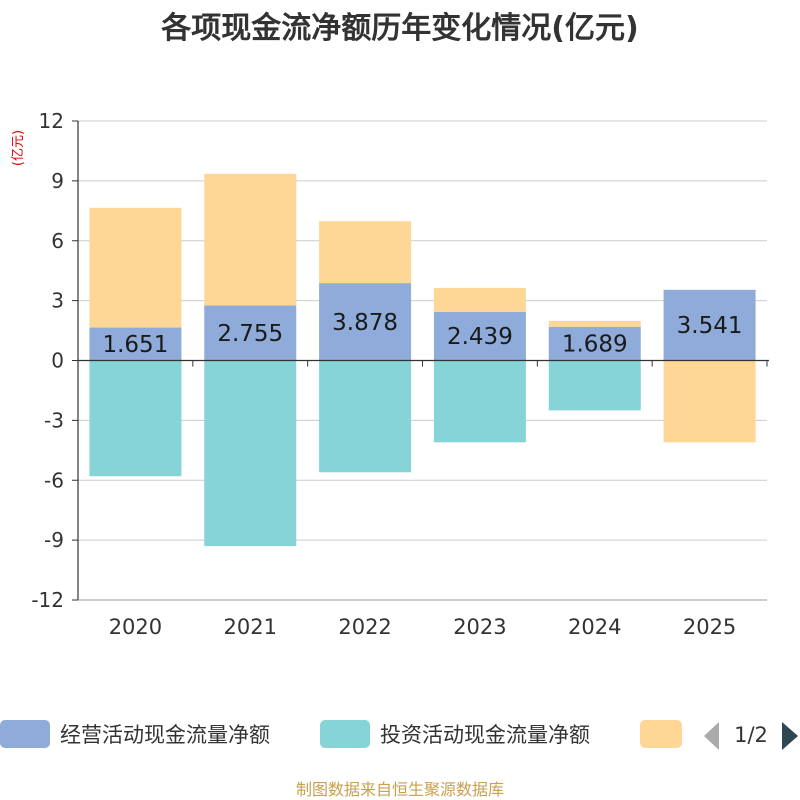 The height and width of the screenshot is (800, 800). Describe the element at coordinates (25, 734) in the screenshot. I see `legend-swatch-operating` at that location.